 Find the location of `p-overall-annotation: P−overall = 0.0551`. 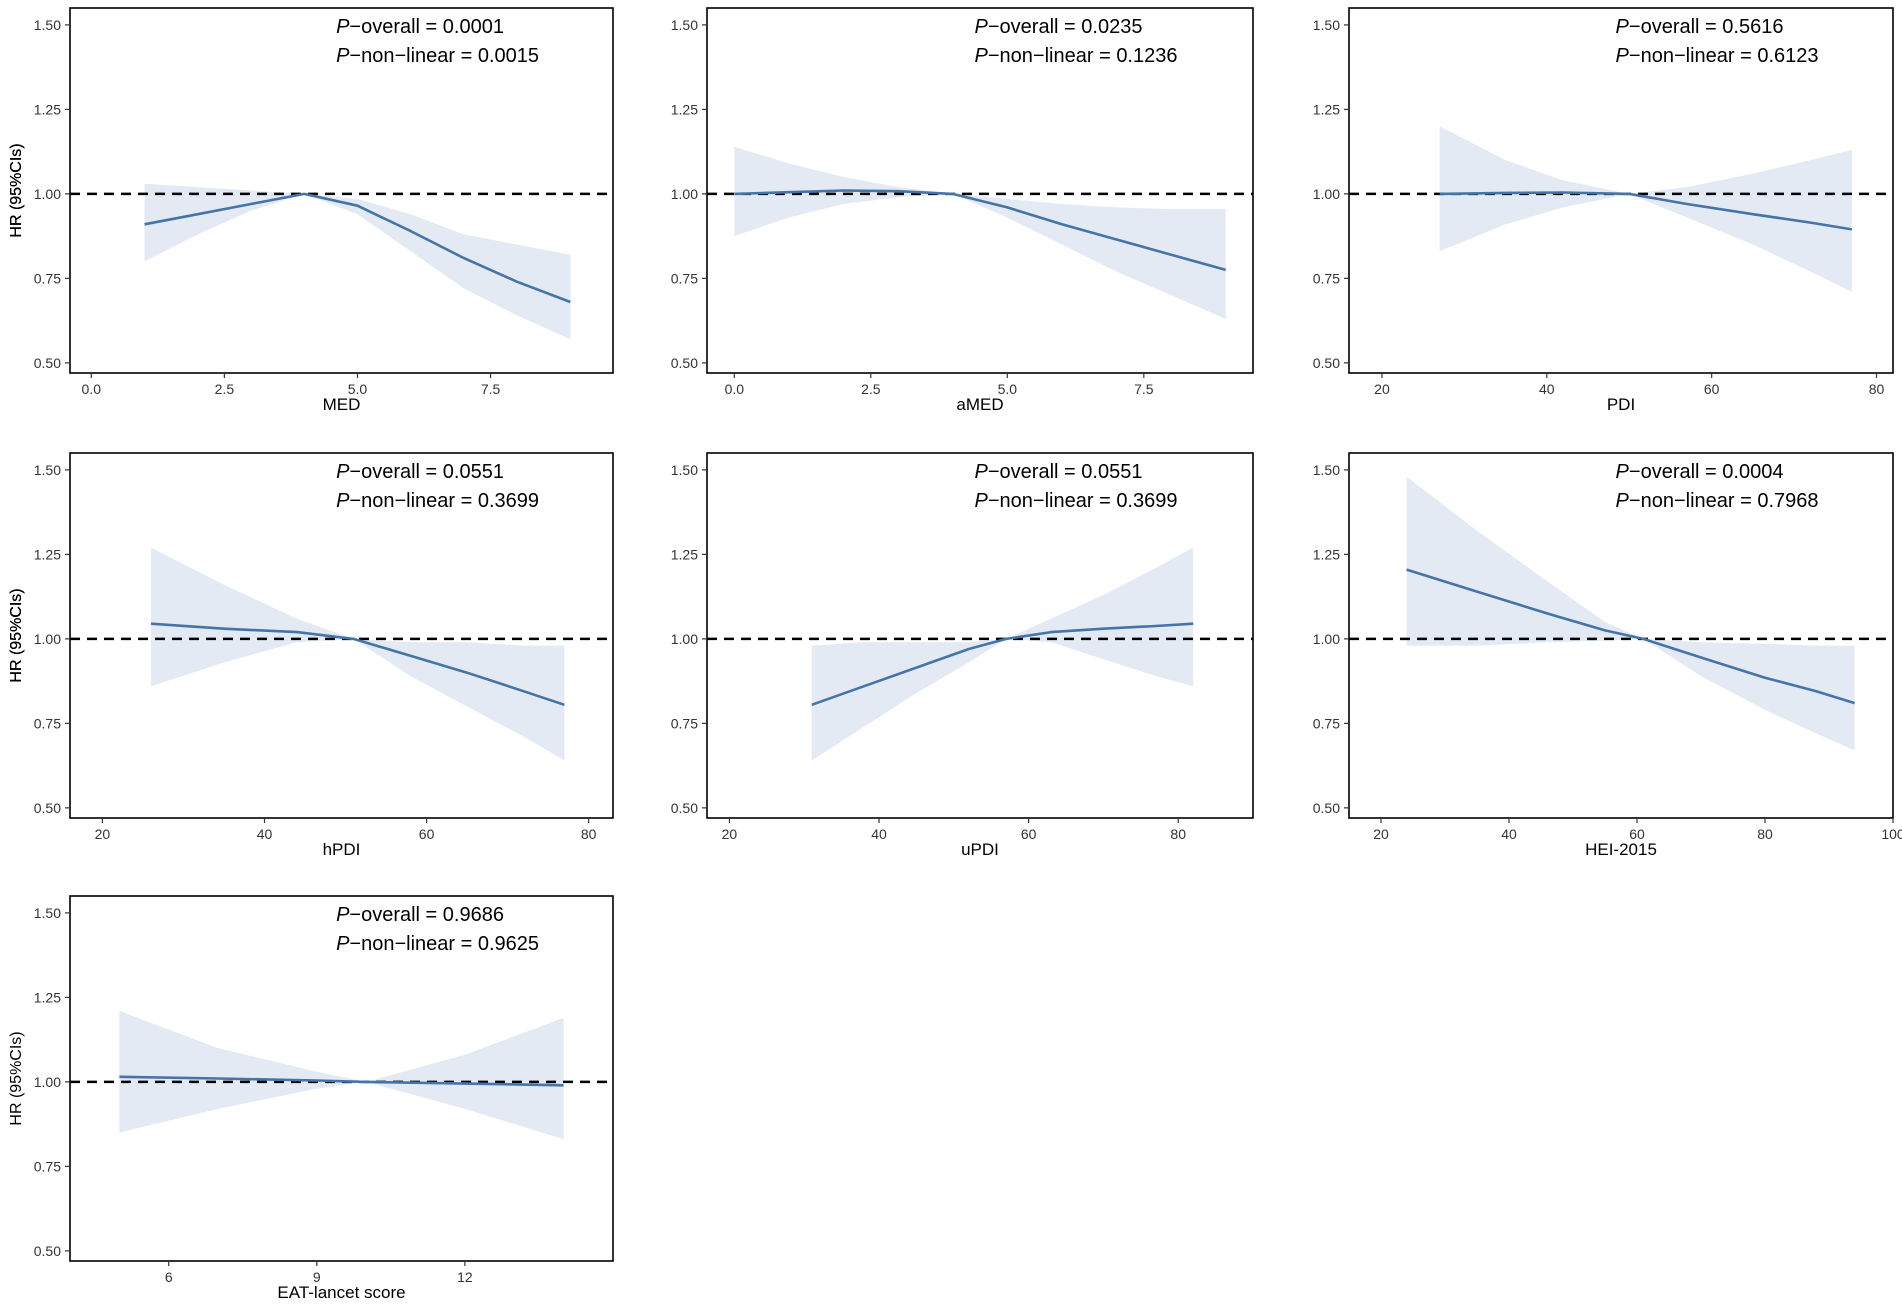

p-overall-annotation: P−overall = 0.0551 is located at coordinates (420, 472).